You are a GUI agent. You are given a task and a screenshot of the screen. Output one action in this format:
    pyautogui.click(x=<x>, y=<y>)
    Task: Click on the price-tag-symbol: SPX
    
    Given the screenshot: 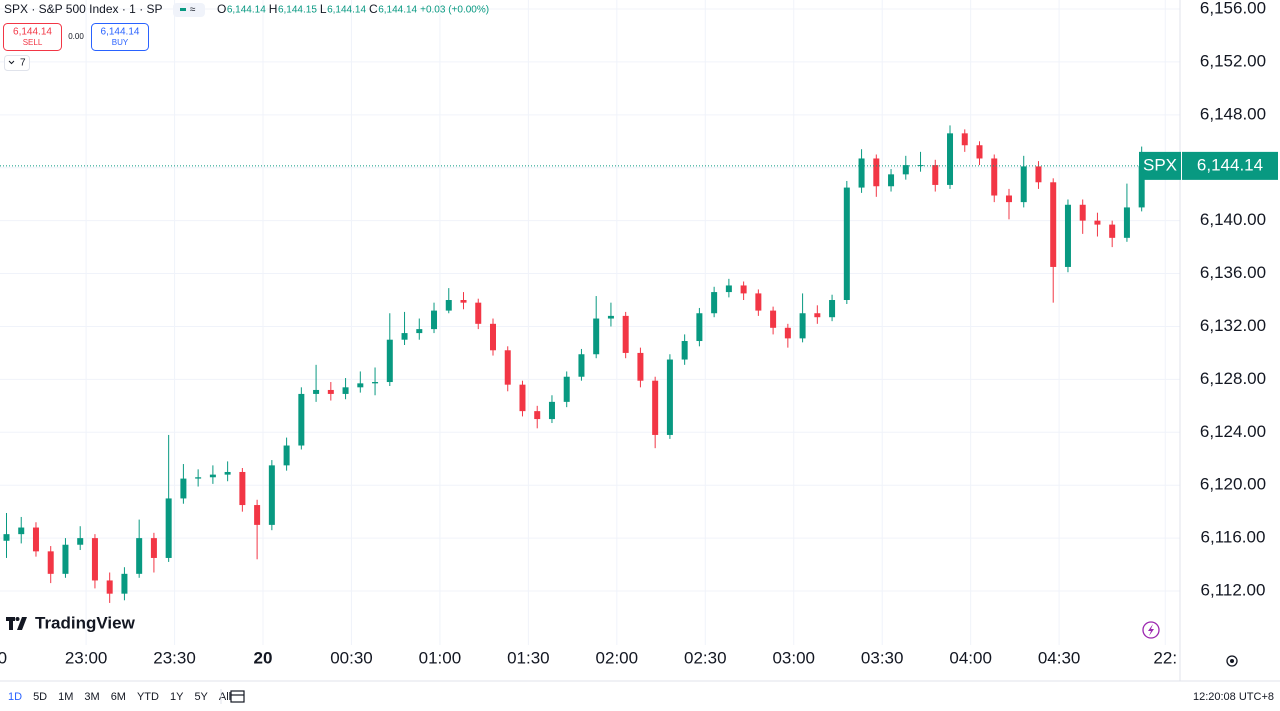 What is the action you would take?
    pyautogui.click(x=1160, y=164)
    